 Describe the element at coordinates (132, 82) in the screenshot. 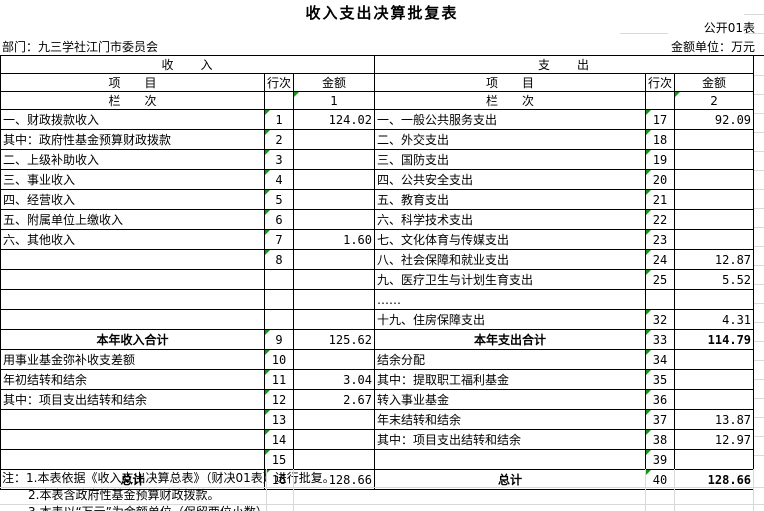

I see `income-item-col-header: 项 目` at that location.